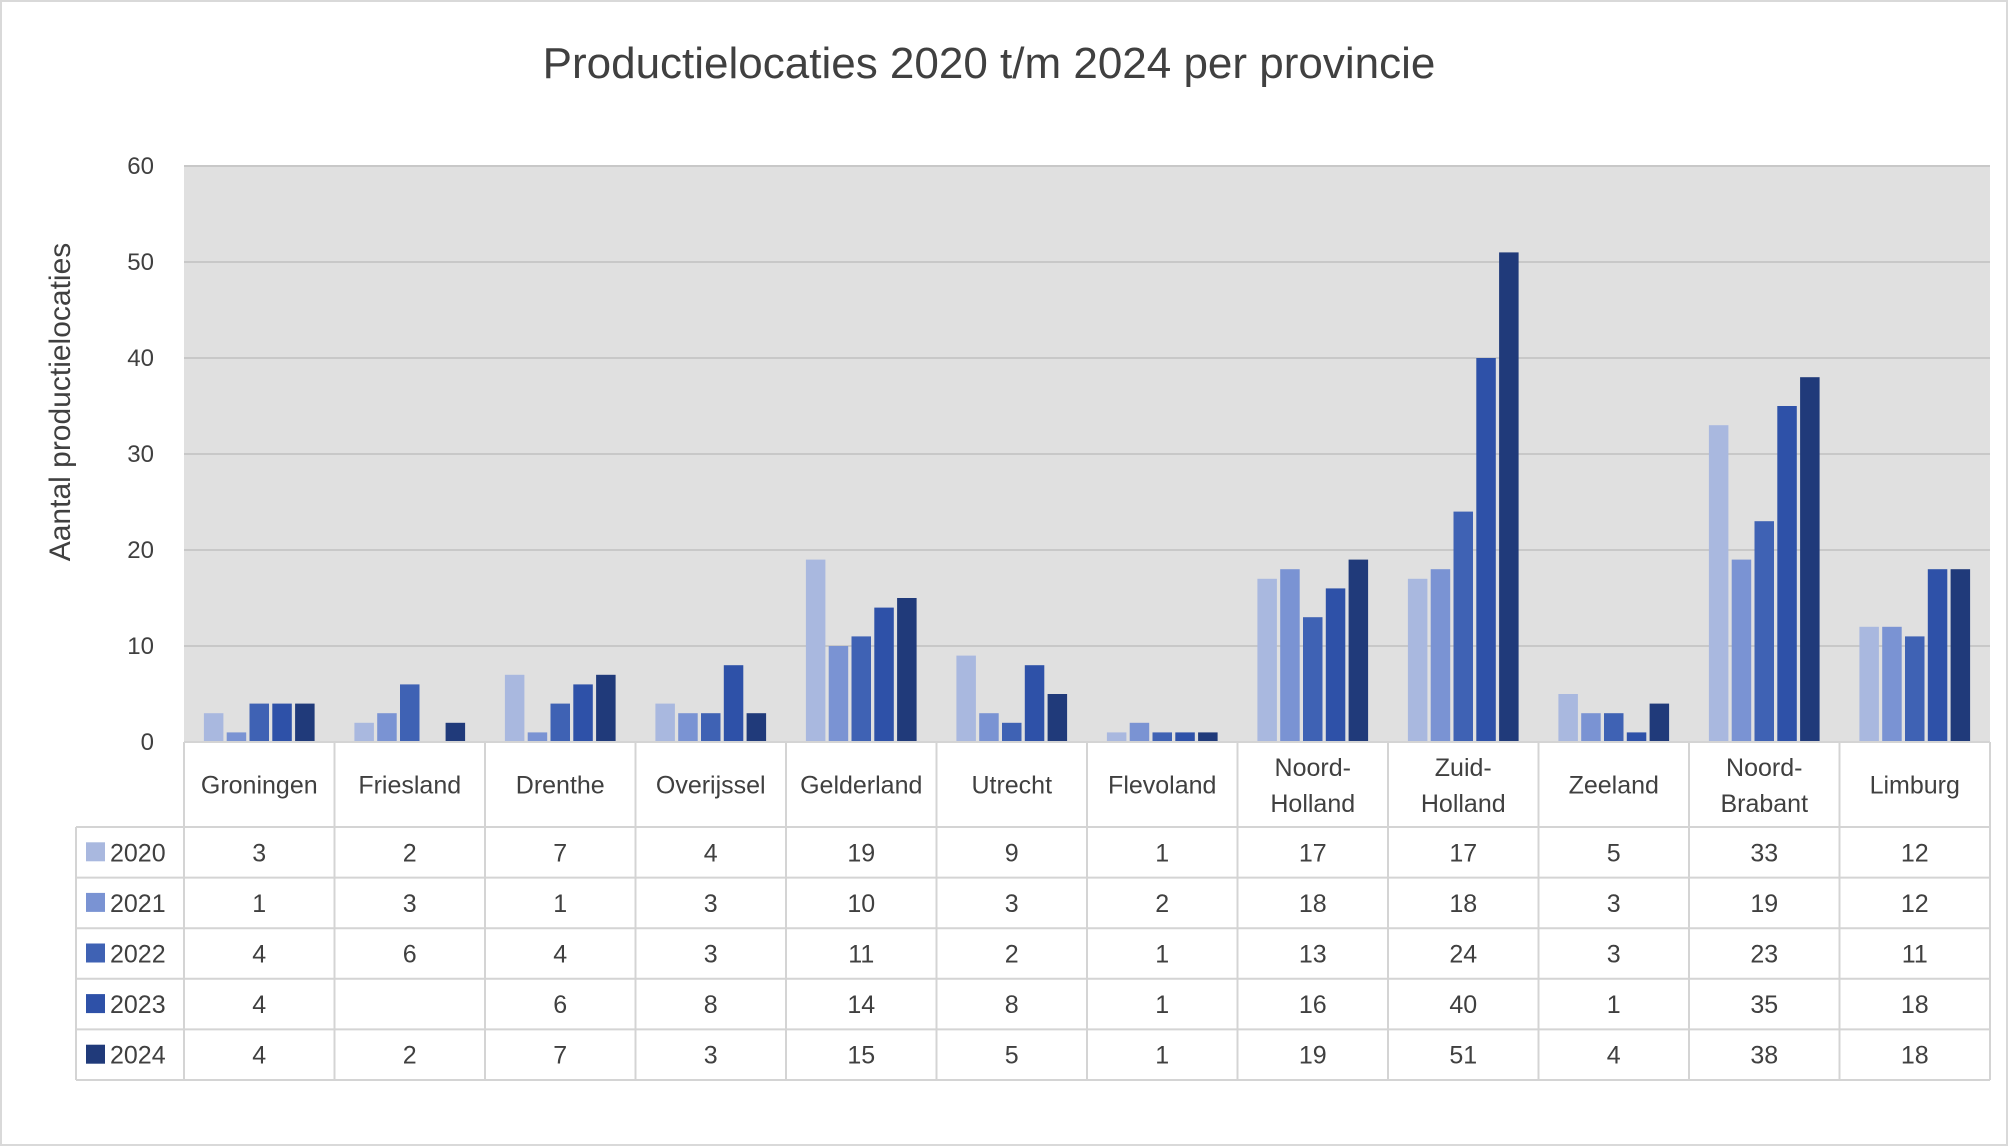 The image size is (2008, 1146). Describe the element at coordinates (140, 262) in the screenshot. I see `y-tick-label: 50` at that location.